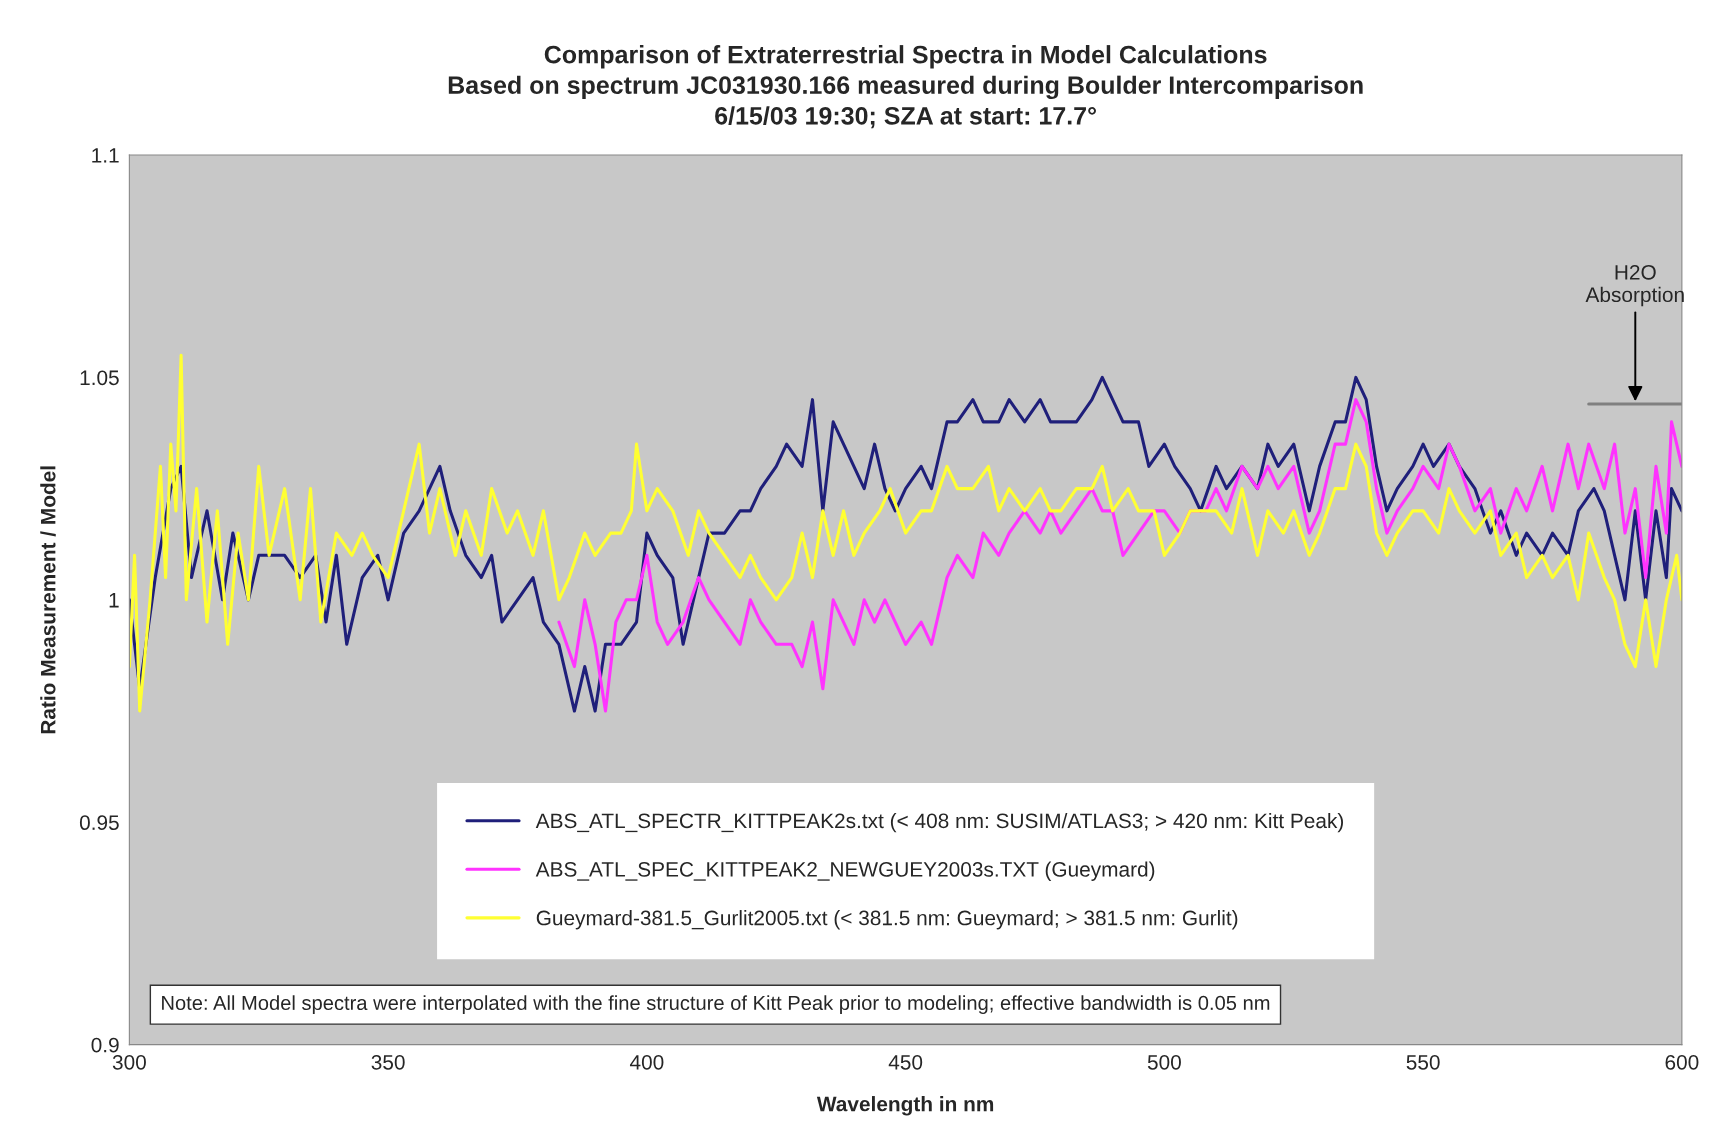  Describe the element at coordinates (887, 920) in the screenshot. I see `legend-label: Gueymard-381.5_Gurlit2005.txt (< 381.5 nm: Gueymard; > 381.5 nm: Gurlit)` at that location.